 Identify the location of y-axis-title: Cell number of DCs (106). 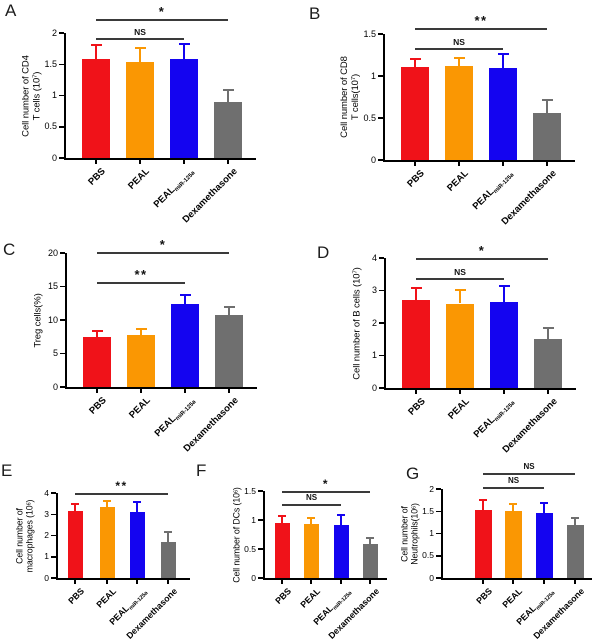
(236, 534).